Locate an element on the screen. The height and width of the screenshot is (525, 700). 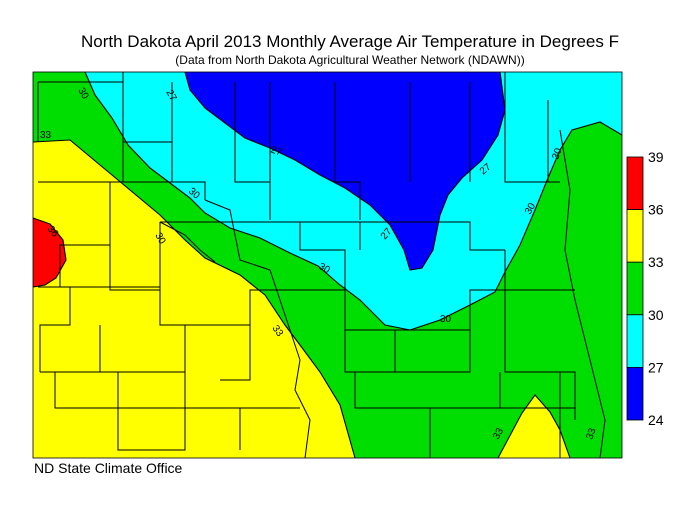
legend-tick-label: 39 is located at coordinates (656, 157).